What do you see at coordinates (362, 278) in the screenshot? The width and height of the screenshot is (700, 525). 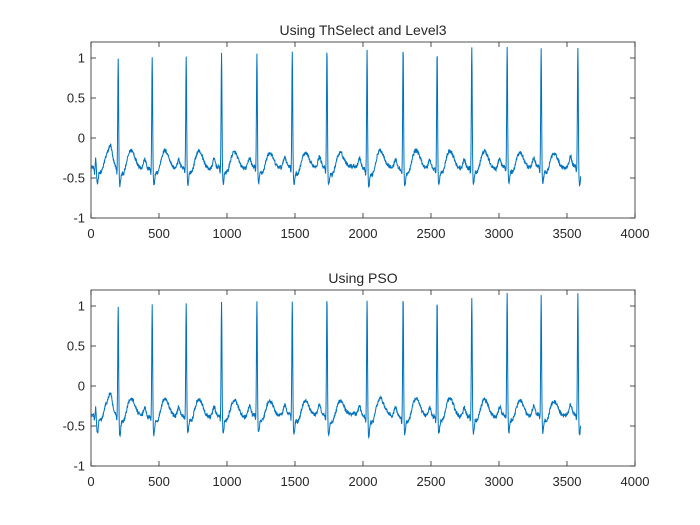 I see `chart-title: Using PSO` at bounding box center [362, 278].